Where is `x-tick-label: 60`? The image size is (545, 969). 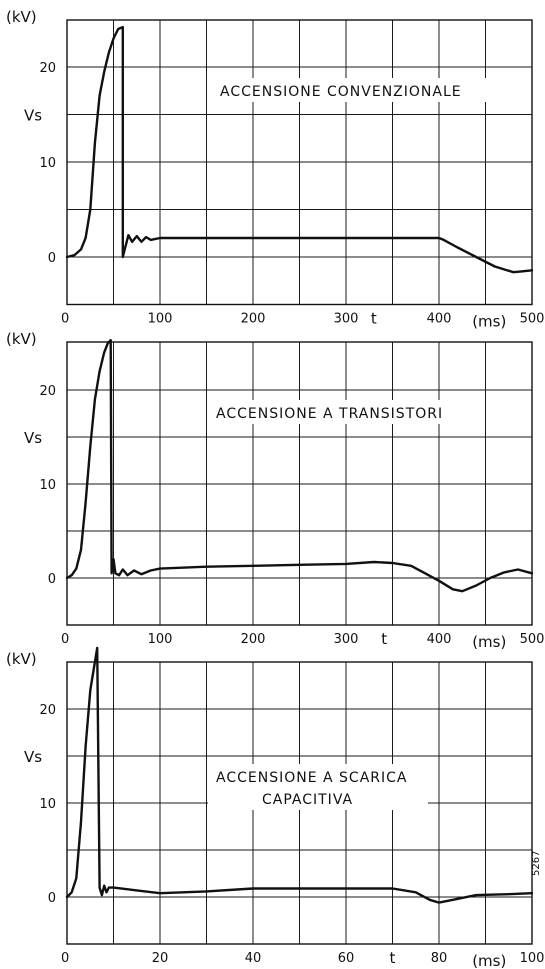
x-tick-label: 60 is located at coordinates (346, 958).